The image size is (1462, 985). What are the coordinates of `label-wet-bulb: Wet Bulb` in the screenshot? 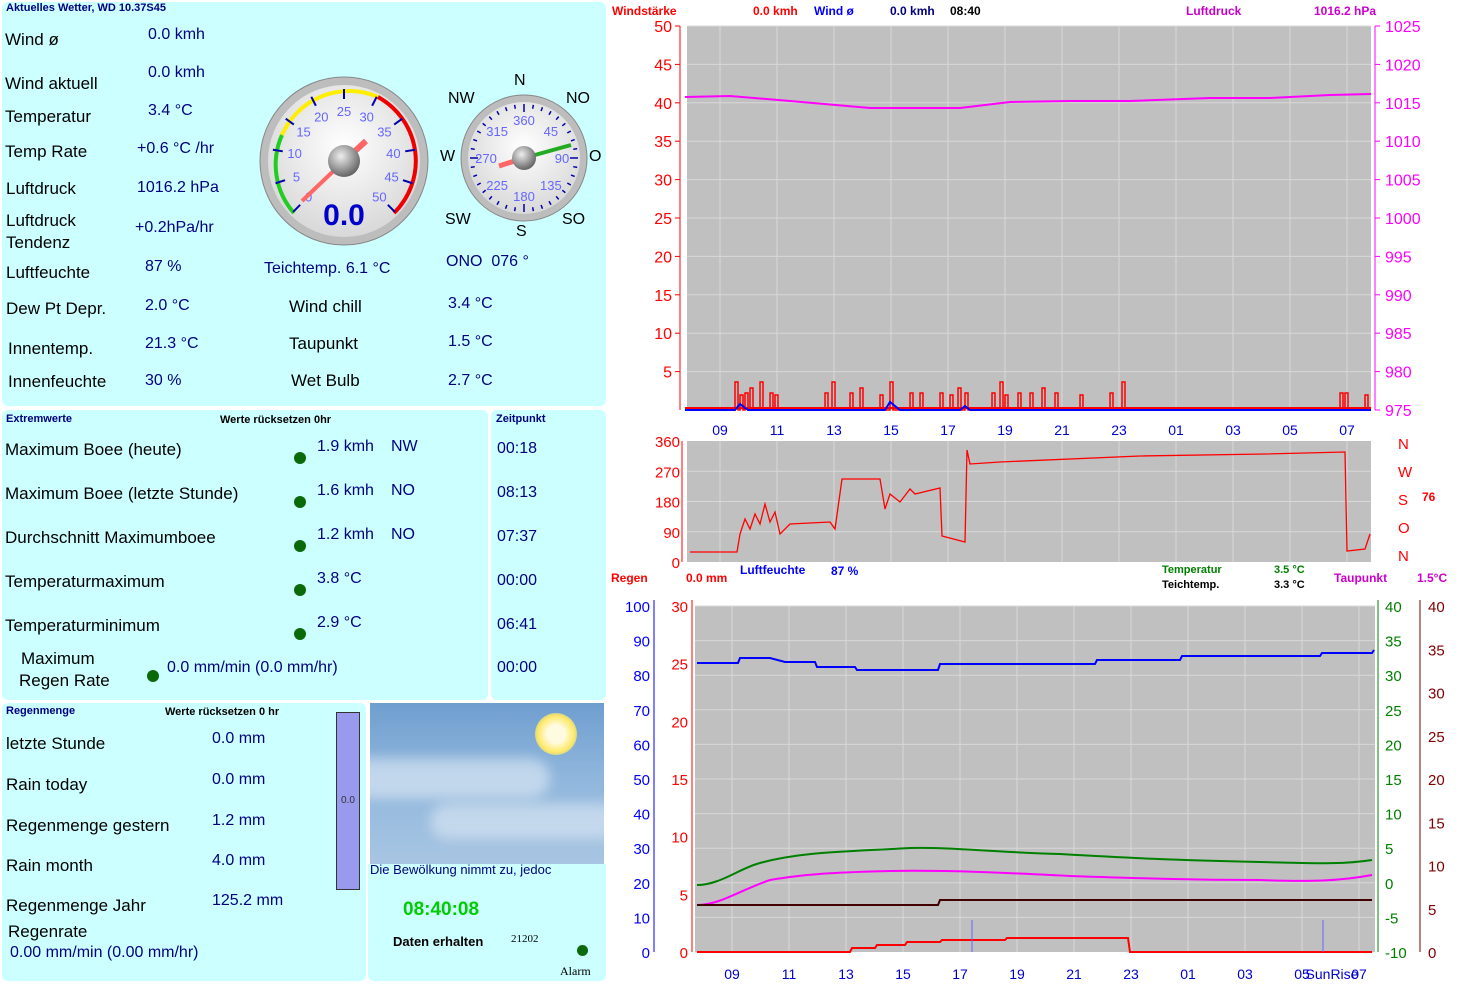 It's located at (325, 380).